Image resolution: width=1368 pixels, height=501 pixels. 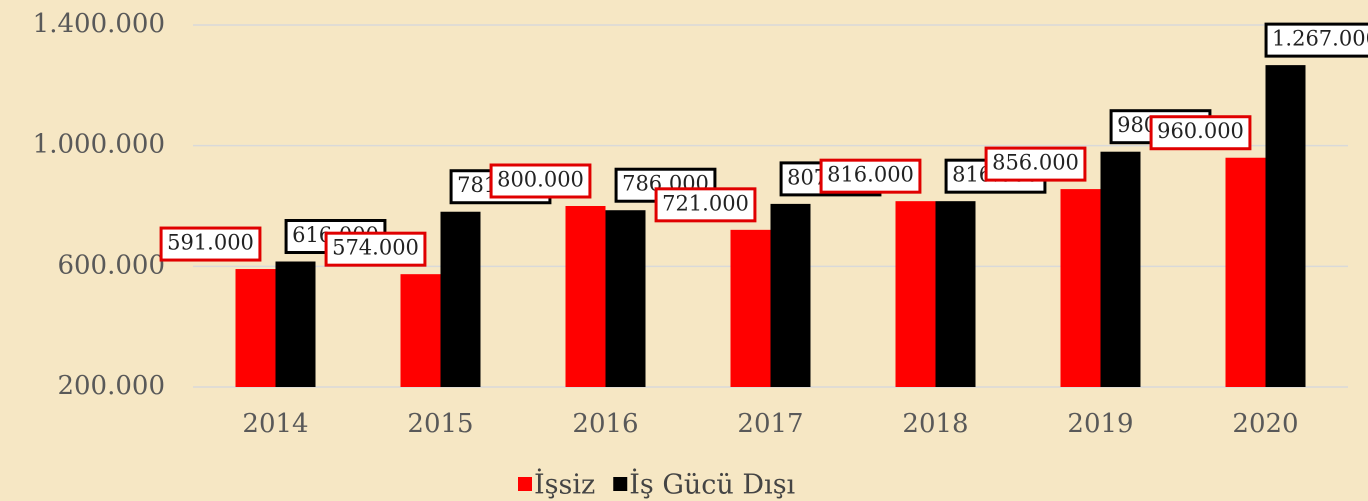 What do you see at coordinates (99, 145) in the screenshot?
I see `y-tick-label: 1.000.000` at bounding box center [99, 145].